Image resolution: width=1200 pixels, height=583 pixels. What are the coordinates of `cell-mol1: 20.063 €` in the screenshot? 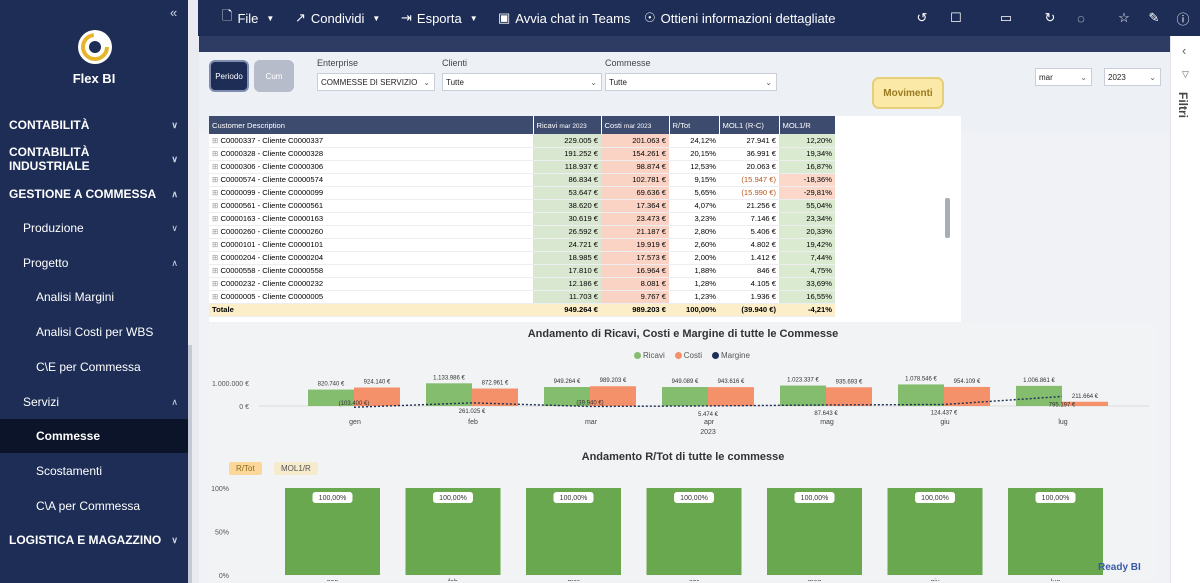 It's located at (749, 167).